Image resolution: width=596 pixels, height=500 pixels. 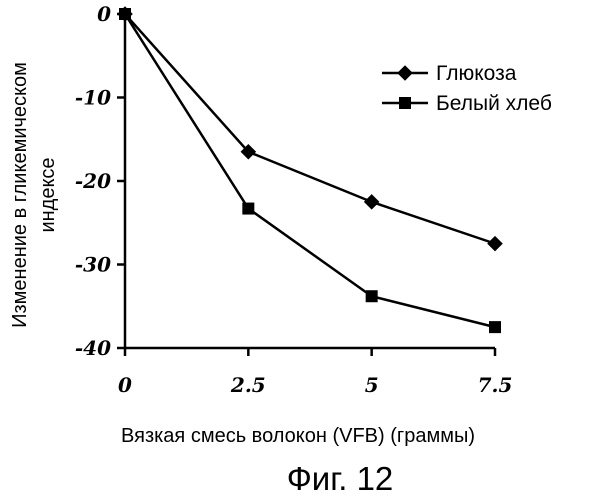 What do you see at coordinates (467, 88) in the screenshot?
I see `legend: Глюкоза Белый хлеб` at bounding box center [467, 88].